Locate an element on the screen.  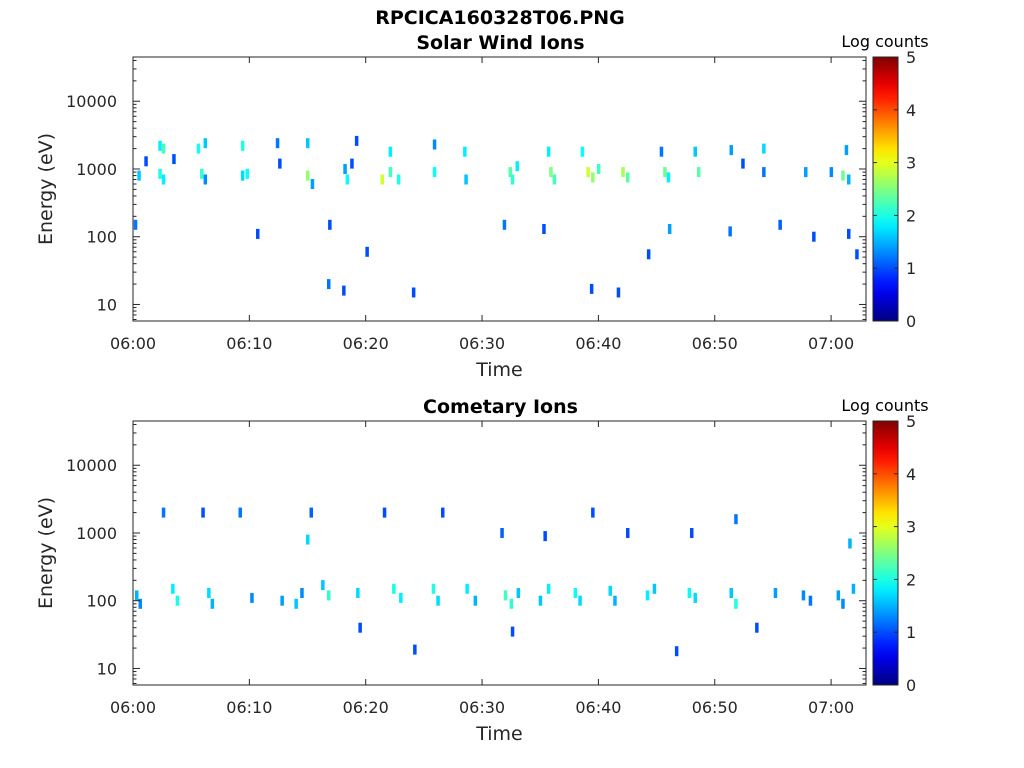
cometary-x-tick-label: 06:30 is located at coordinates (482, 707).